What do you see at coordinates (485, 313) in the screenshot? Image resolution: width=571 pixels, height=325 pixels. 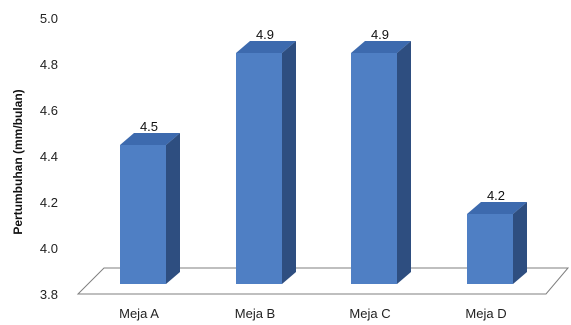 I see `x-tick-label: Meja D` at bounding box center [485, 313].